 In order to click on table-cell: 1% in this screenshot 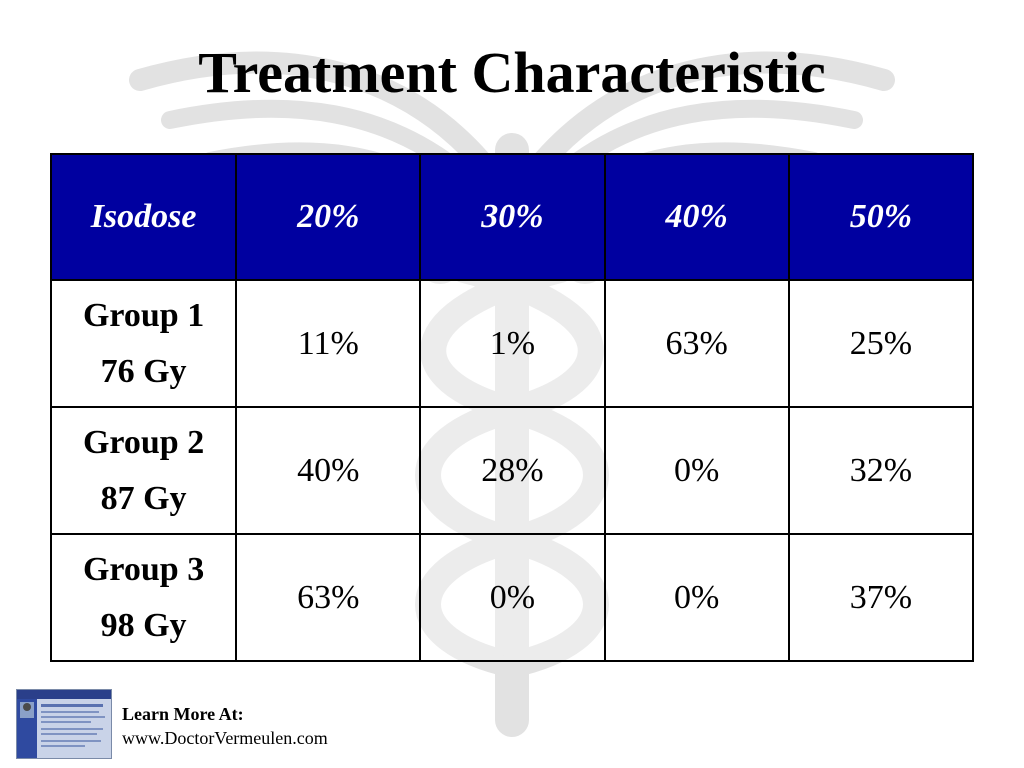, I will do `click(512, 343)`.